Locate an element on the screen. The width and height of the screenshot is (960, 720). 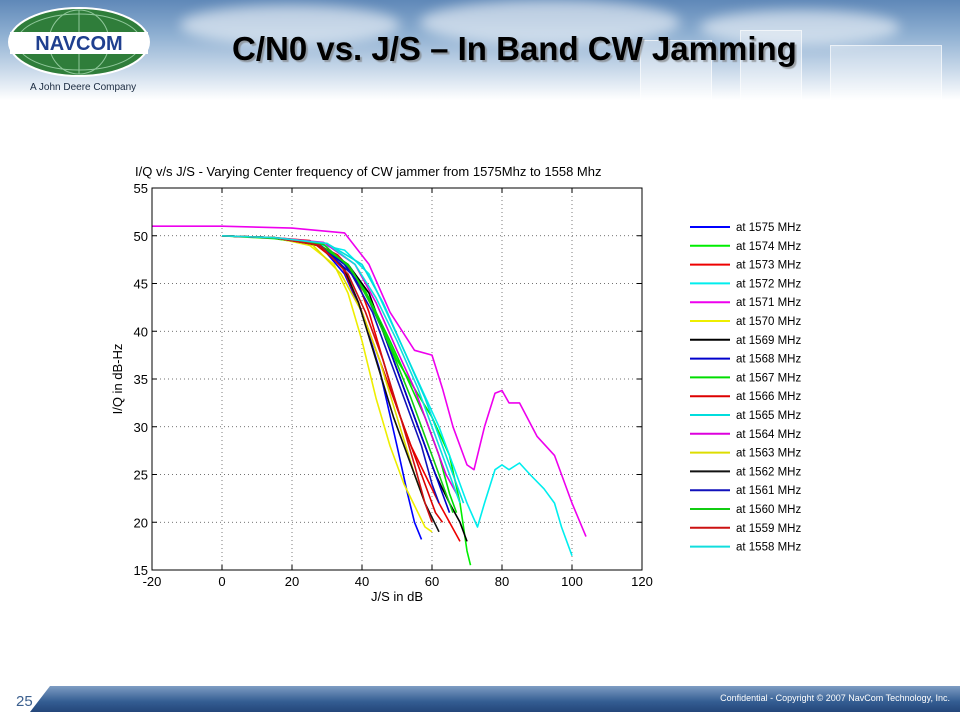
y-tick-label: 35 is located at coordinates (141, 379).